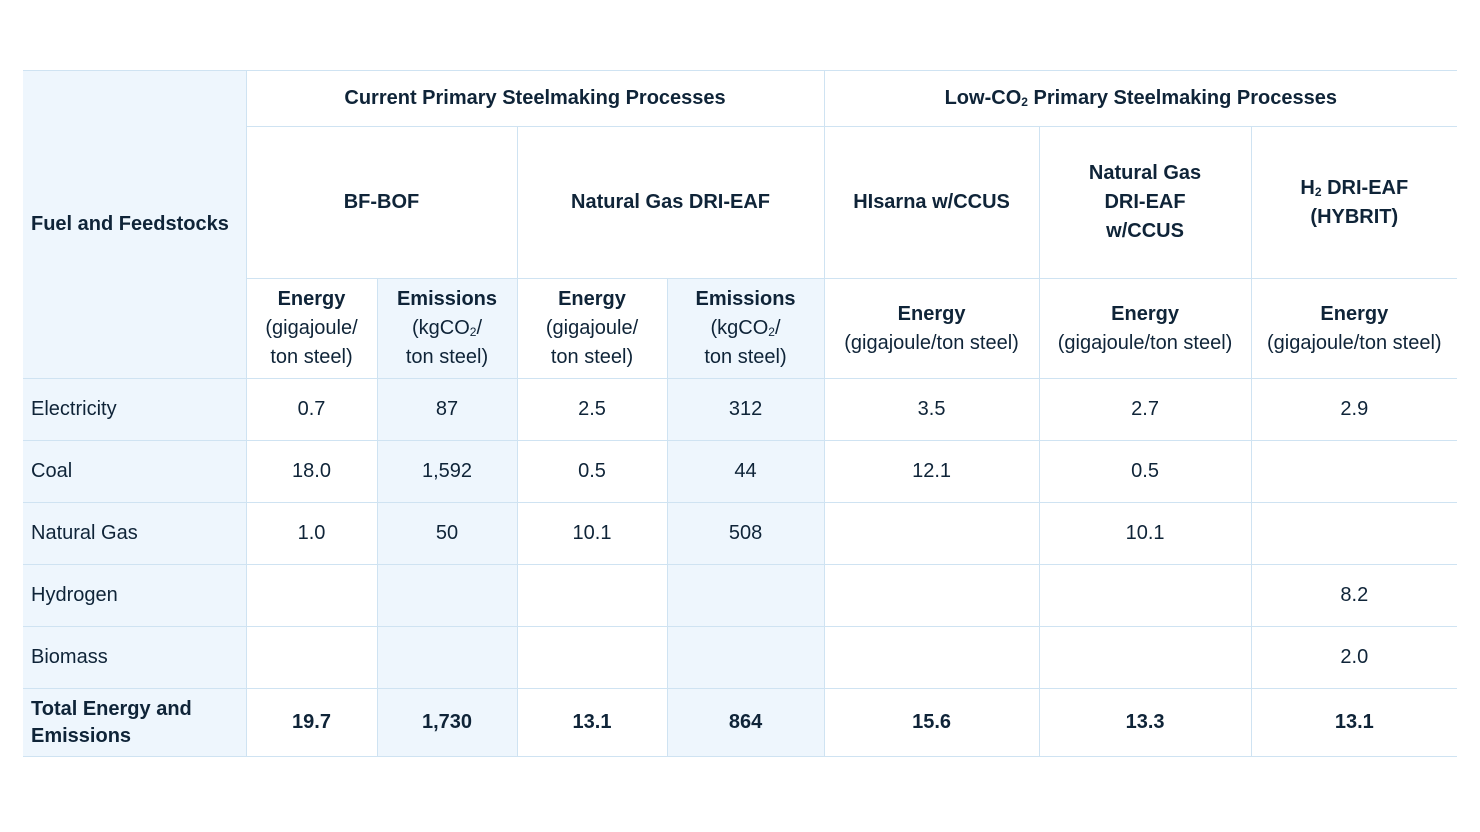 This screenshot has width=1480, height=832. What do you see at coordinates (135, 409) in the screenshot?
I see `row-label: Electricity` at bounding box center [135, 409].